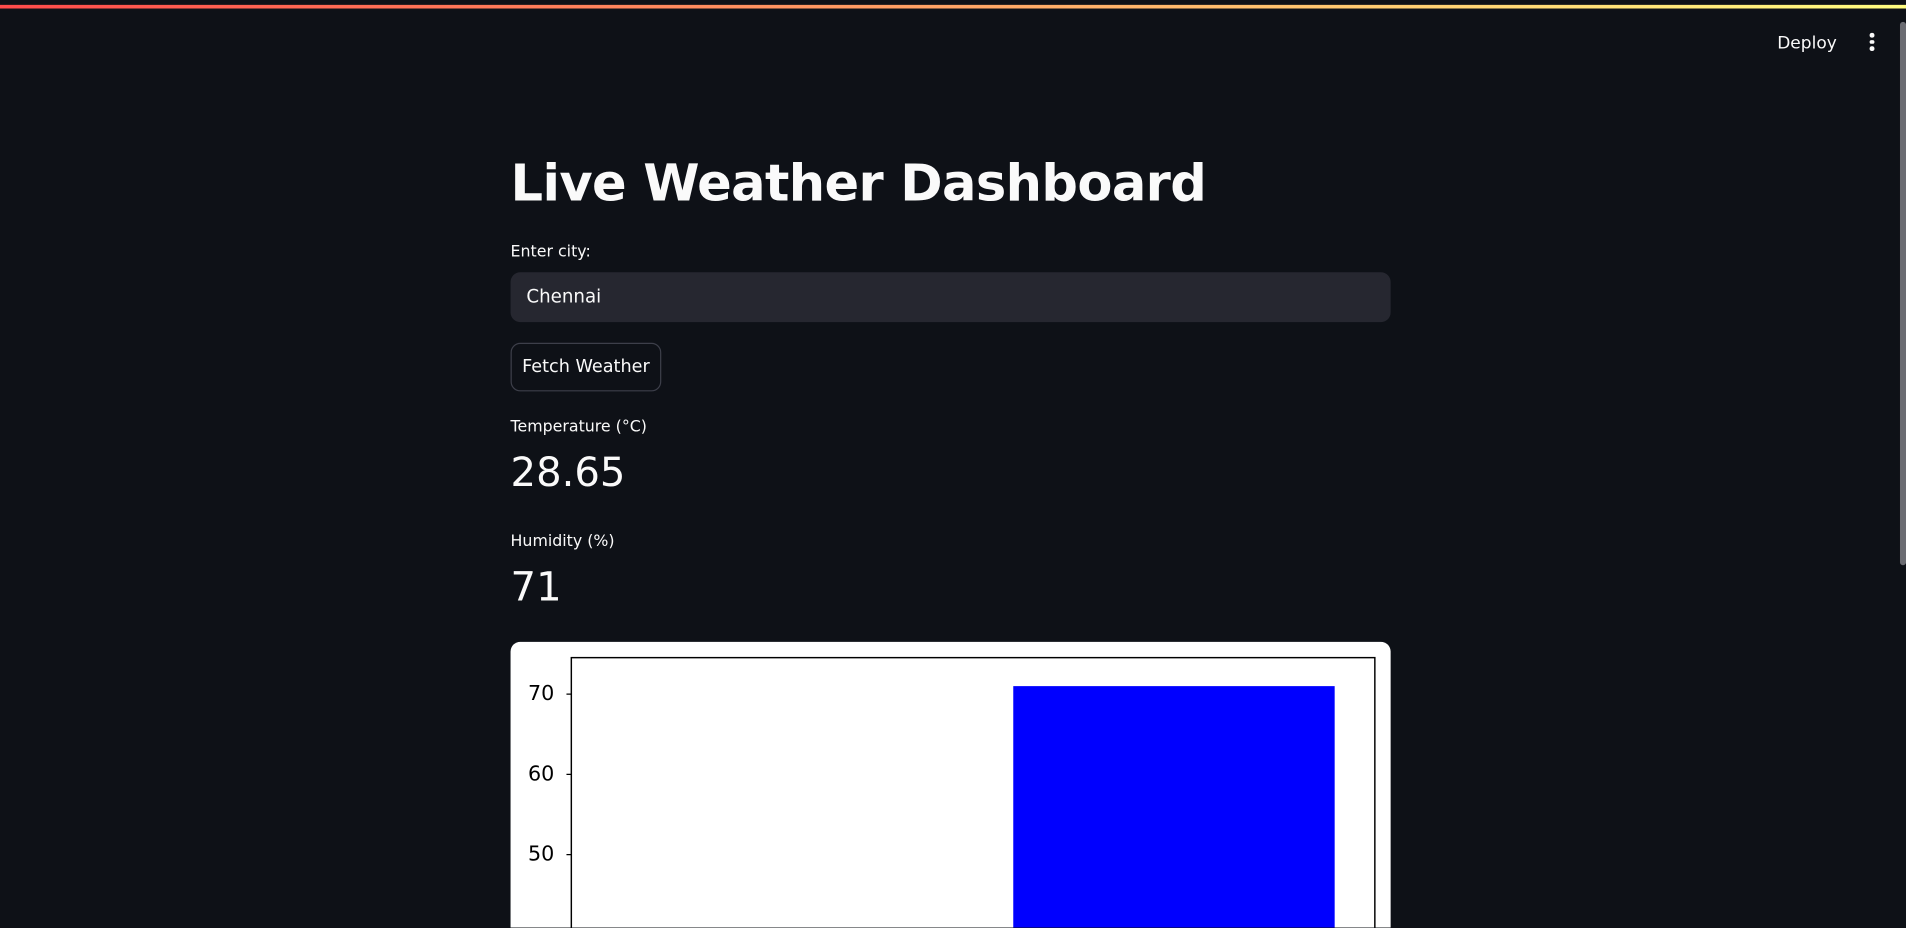 The height and width of the screenshot is (928, 1906). What do you see at coordinates (541, 693) in the screenshot?
I see `y-tick-label: 70` at bounding box center [541, 693].